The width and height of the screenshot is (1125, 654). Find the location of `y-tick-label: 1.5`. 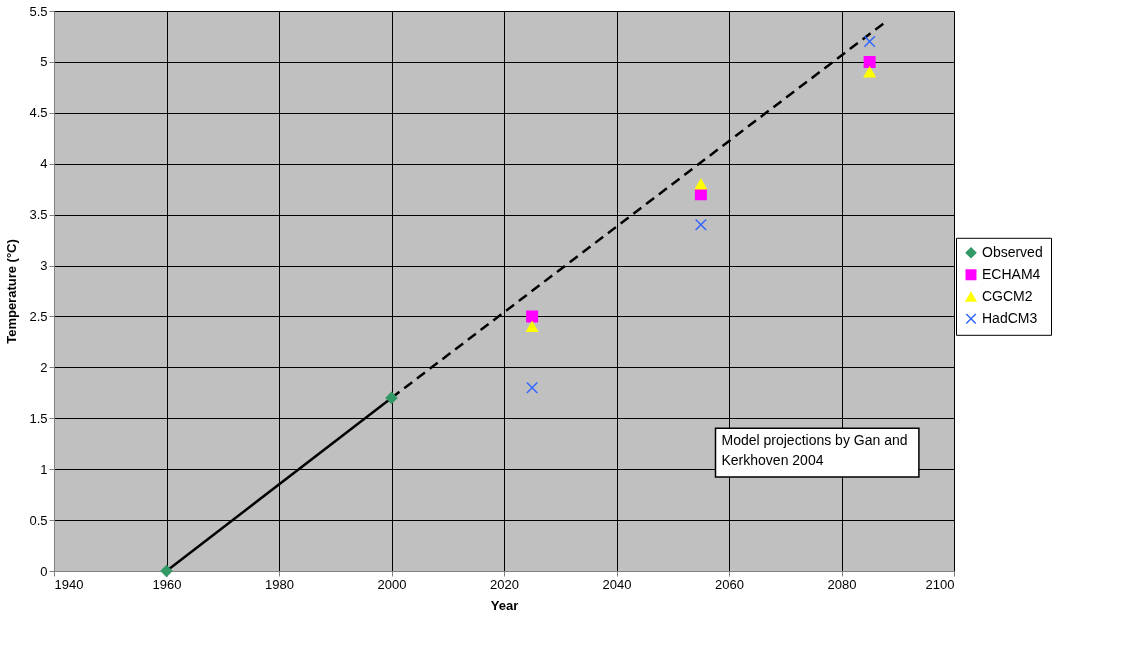

y-tick-label: 1.5 is located at coordinates (38, 418).